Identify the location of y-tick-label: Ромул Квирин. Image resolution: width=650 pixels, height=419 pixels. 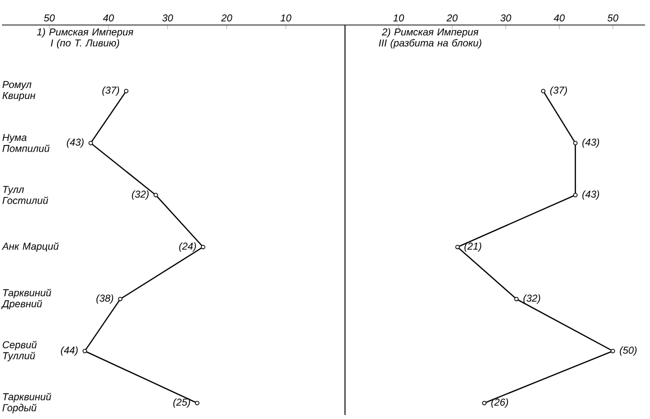
(19, 91).